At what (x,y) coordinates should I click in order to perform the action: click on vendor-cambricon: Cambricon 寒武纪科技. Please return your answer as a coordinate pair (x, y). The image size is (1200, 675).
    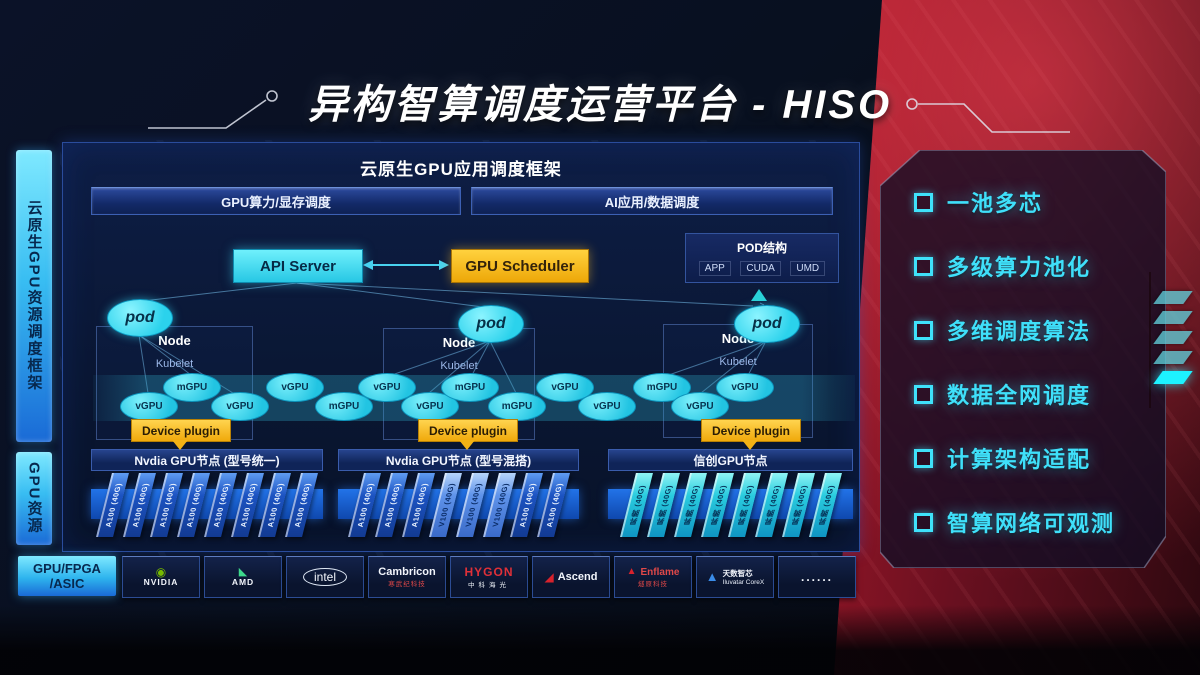
    Looking at the image, I should click on (407, 577).